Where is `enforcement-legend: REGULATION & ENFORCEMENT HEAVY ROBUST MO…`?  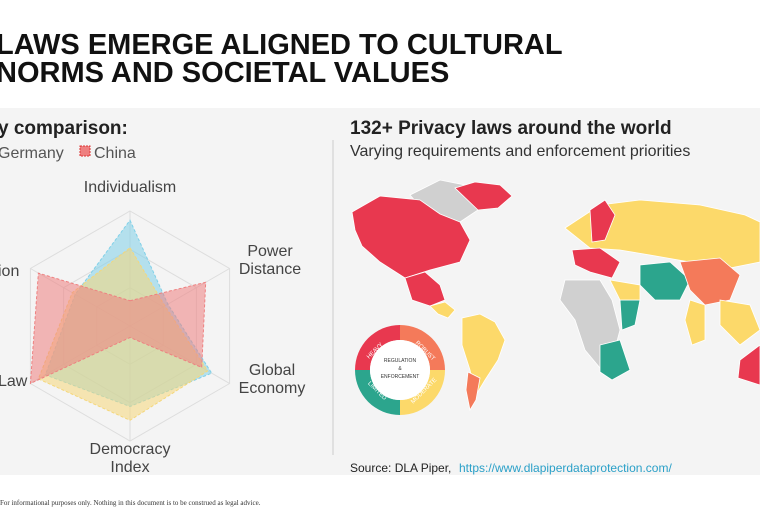 enforcement-legend: REGULATION & ENFORCEMENT HEAVY ROBUST MO… is located at coordinates (400, 370).